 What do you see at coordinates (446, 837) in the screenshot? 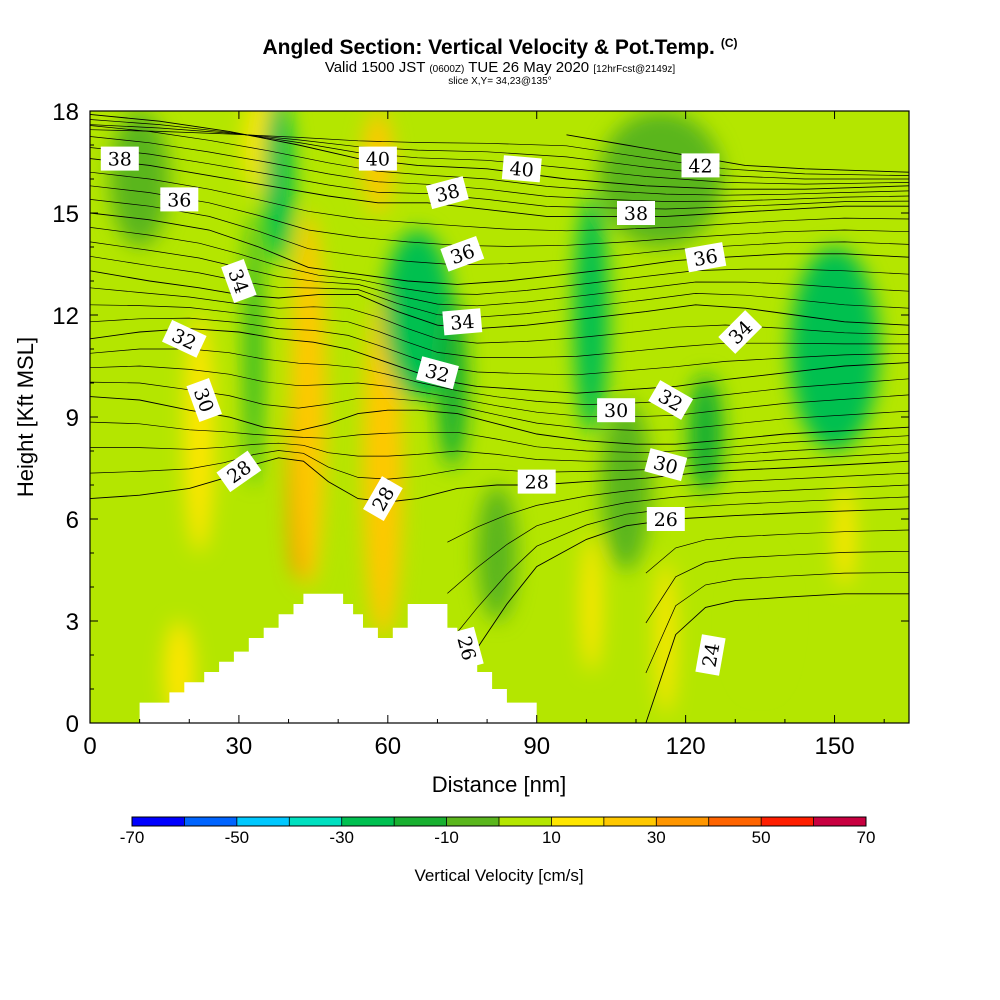
I see `colorbar-tick-label: -10` at bounding box center [446, 837].